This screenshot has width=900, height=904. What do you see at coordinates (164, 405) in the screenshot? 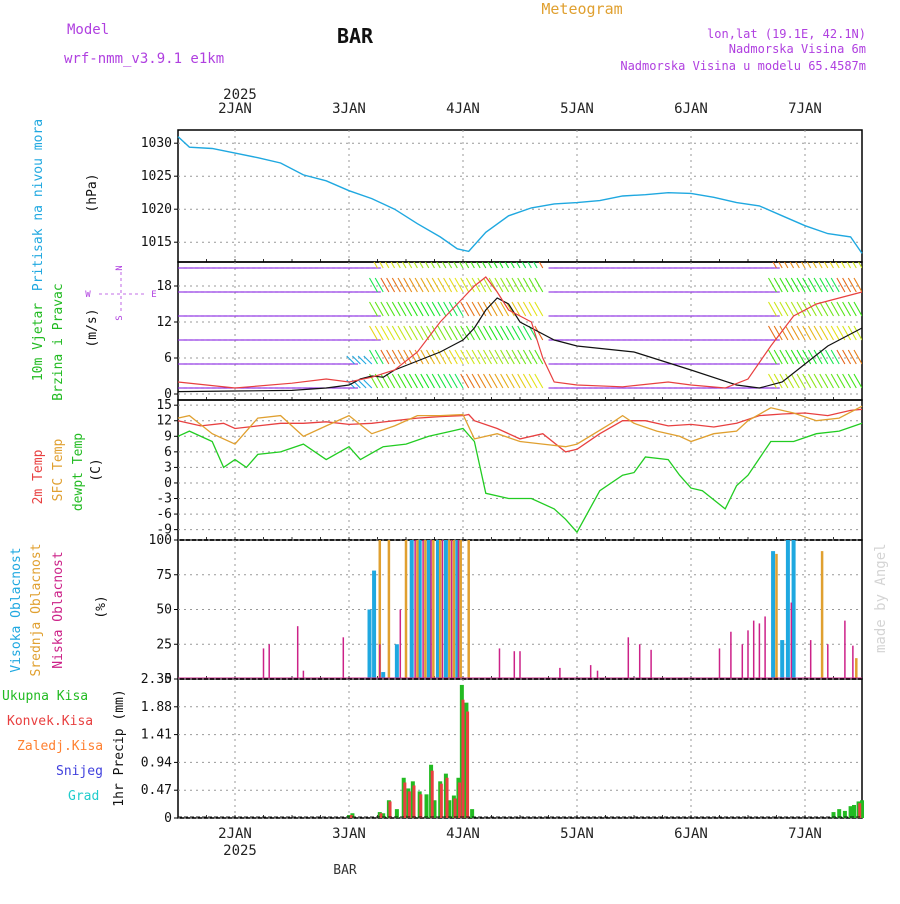
I see `ytick-label: 15` at bounding box center [164, 405].